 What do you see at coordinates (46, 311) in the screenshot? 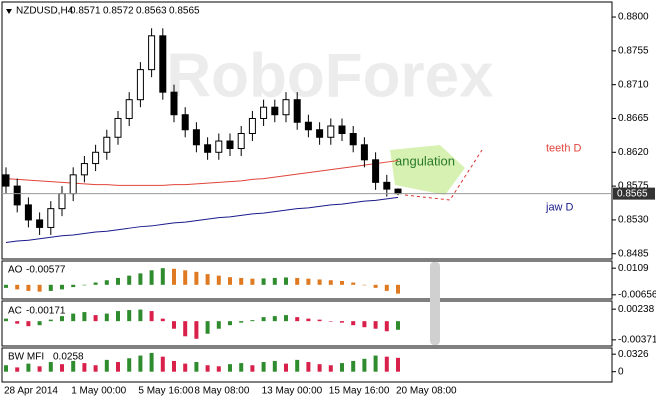
I see `ac-last: -0.00171` at bounding box center [46, 311].